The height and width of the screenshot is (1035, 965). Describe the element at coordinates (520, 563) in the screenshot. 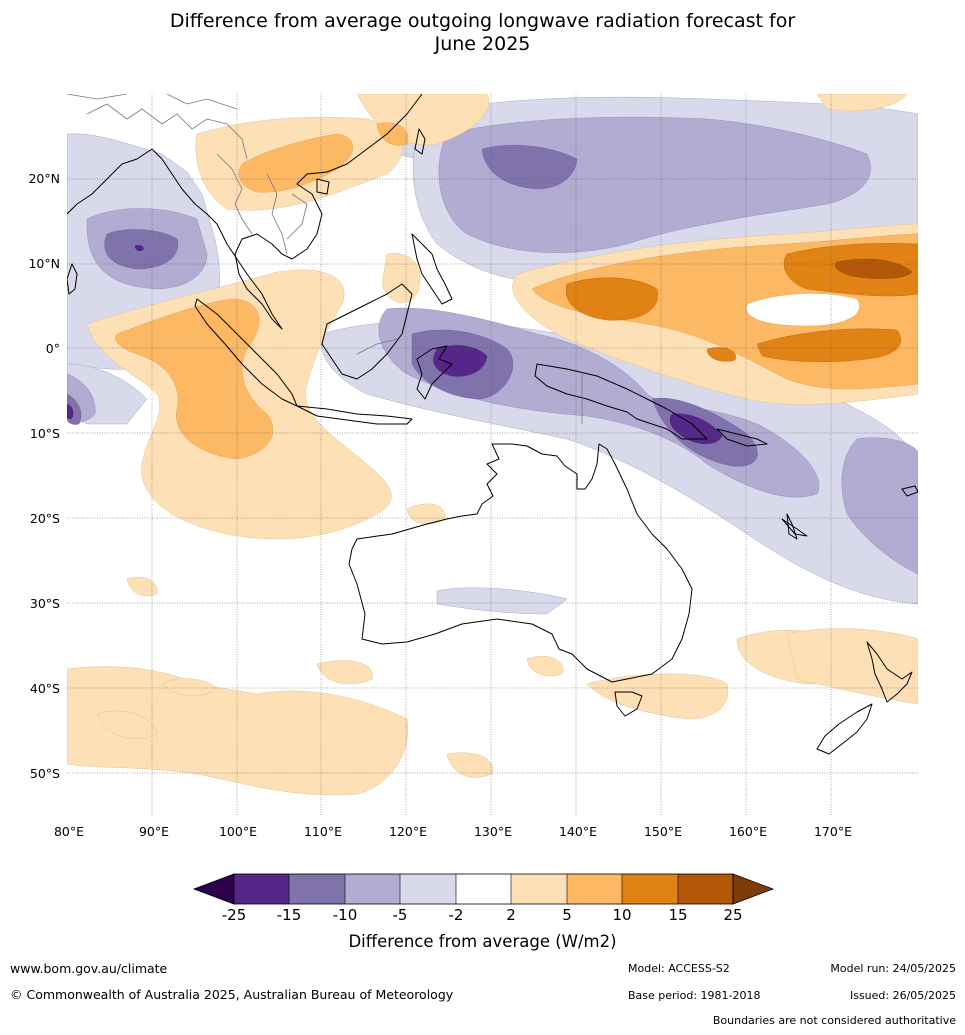

I see `australia-coast` at that location.